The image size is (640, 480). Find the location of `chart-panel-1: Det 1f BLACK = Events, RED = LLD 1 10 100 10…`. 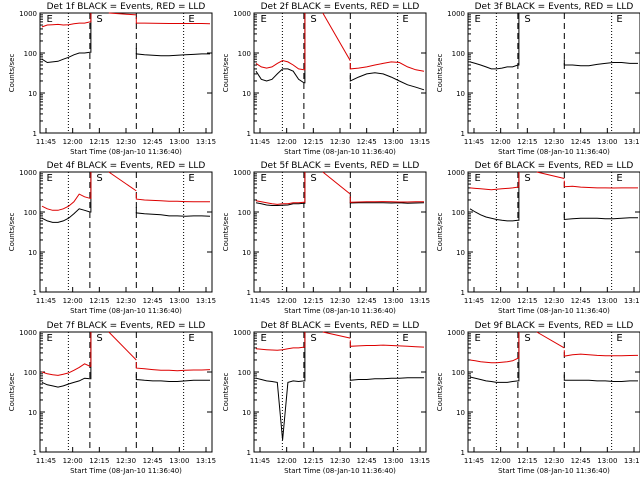

chart-panel-1: Det 1f BLACK = Events, RED = LLD 1 10 100 10… is located at coordinates (112, 79).